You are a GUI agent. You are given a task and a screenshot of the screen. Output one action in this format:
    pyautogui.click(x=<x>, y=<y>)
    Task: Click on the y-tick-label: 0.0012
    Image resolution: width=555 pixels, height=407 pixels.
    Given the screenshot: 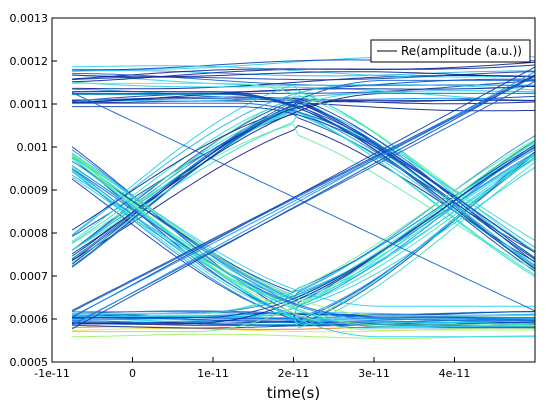 What is the action you would take?
    pyautogui.click(x=29, y=61)
    